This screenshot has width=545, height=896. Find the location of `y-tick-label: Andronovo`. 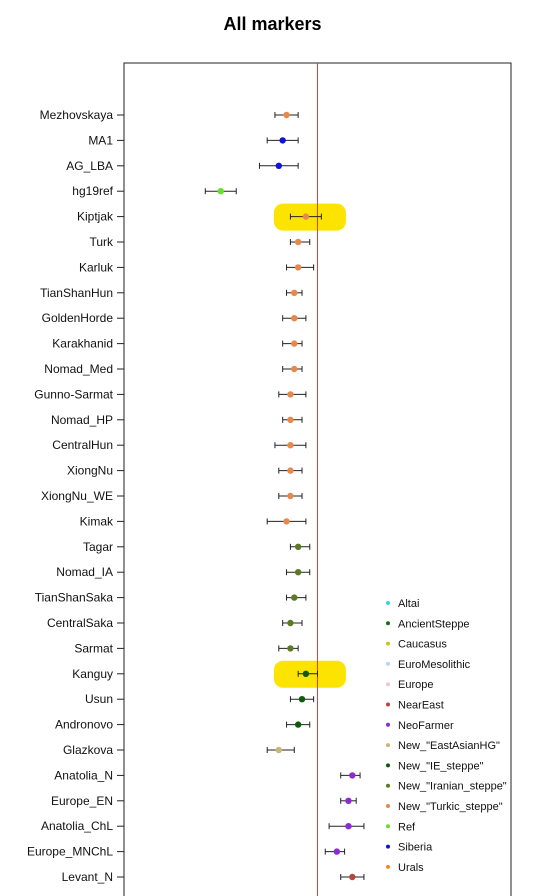

y-tick-label: Andronovo is located at coordinates (84, 725).